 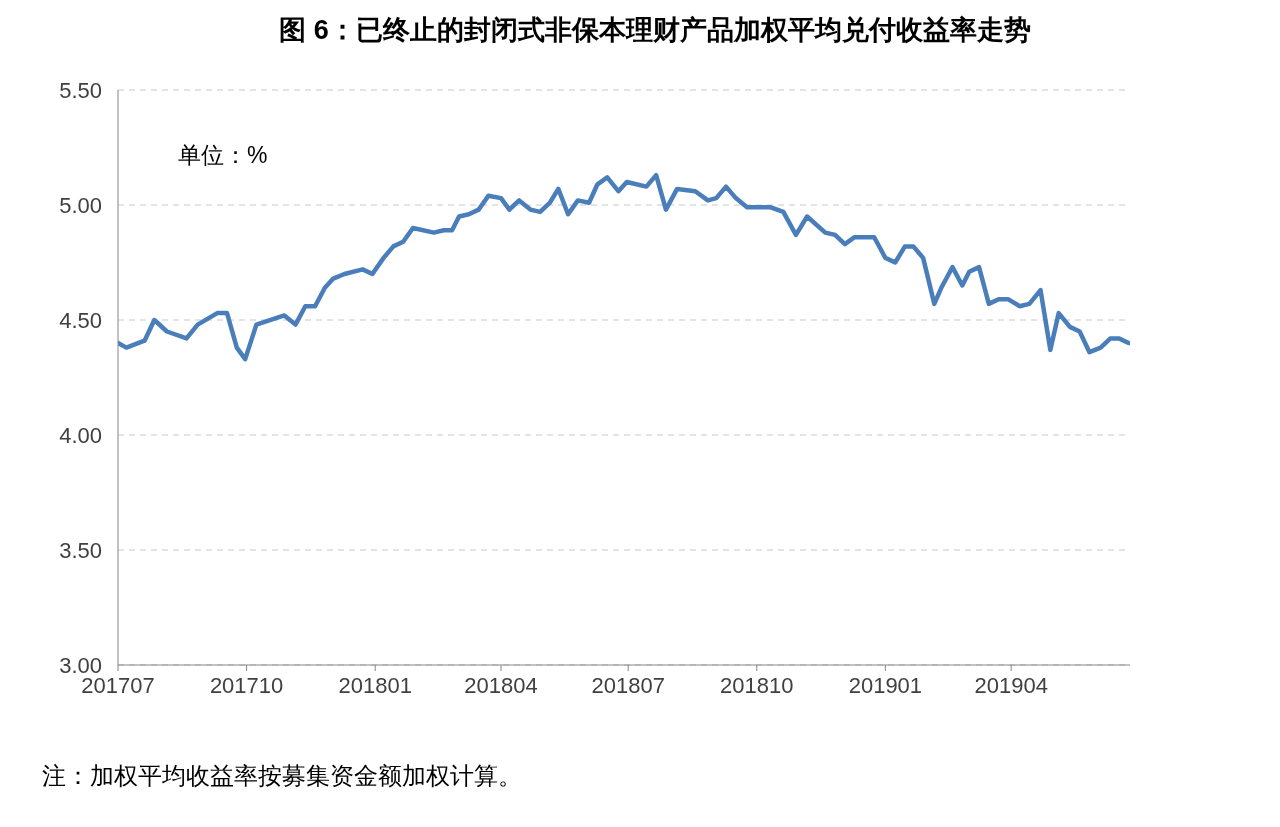 What do you see at coordinates (375, 685) in the screenshot?
I see `x-tick-label: 201801` at bounding box center [375, 685].